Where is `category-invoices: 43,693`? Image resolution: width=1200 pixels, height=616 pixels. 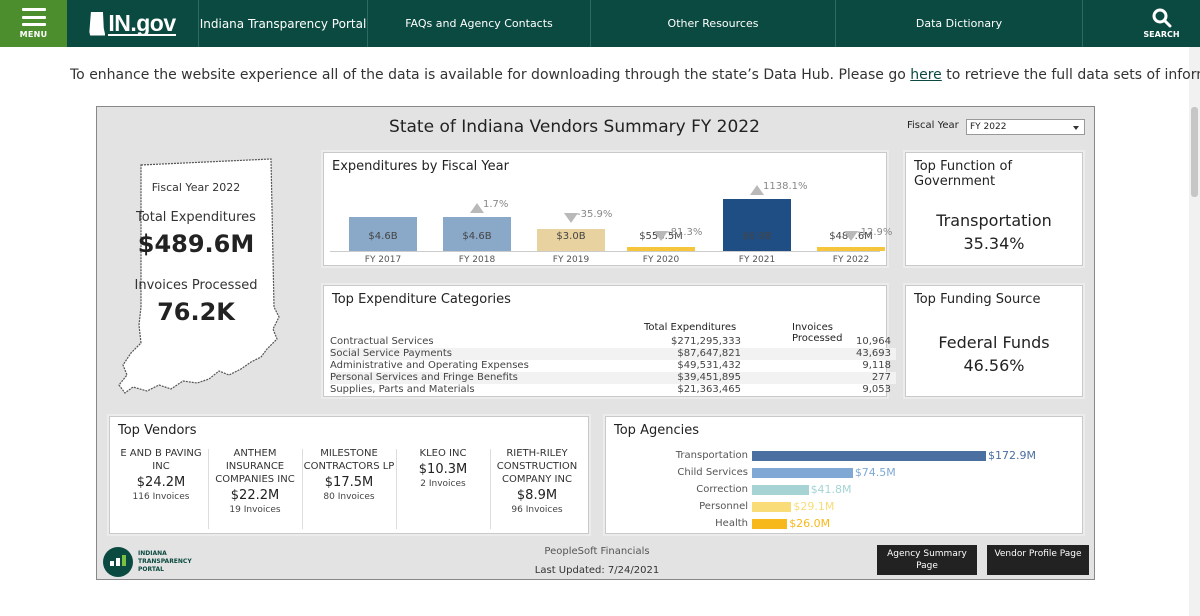
category-invoices: 43,693 is located at coordinates (873, 353).